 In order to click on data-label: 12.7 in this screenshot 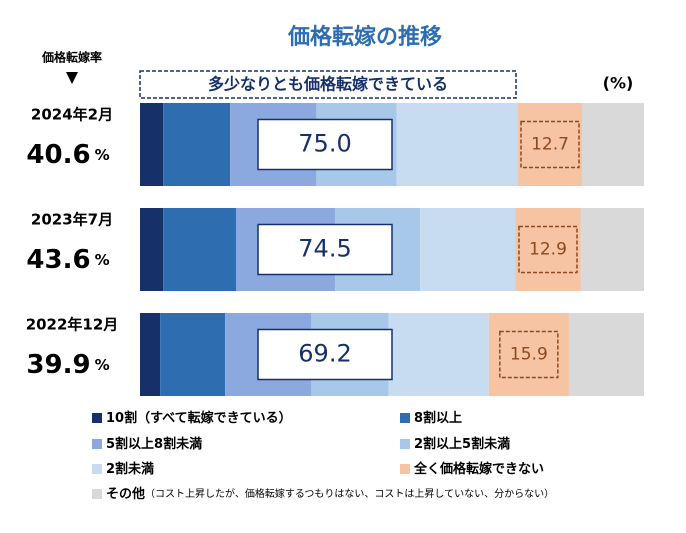, I will do `click(550, 145)`.